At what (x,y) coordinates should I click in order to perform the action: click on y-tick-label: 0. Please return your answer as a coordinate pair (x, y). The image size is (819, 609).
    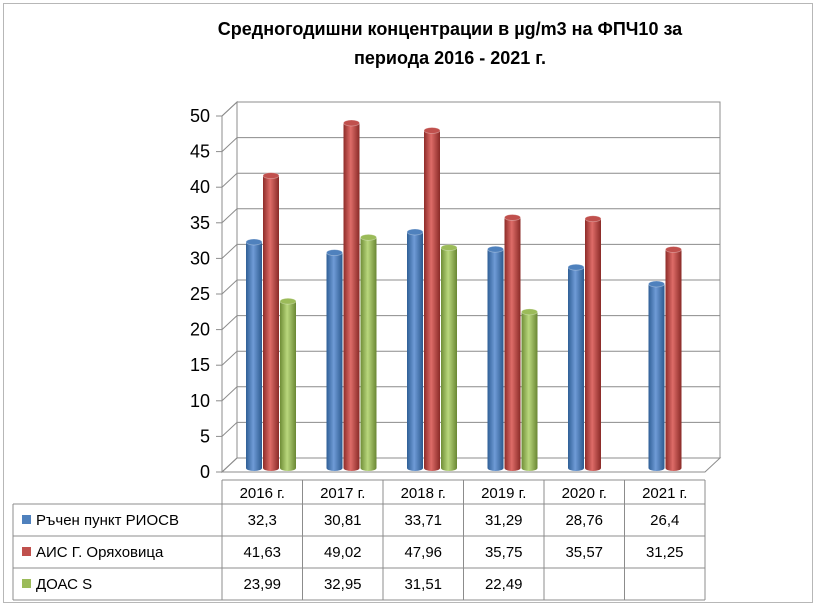
    Looking at the image, I should click on (205, 472).